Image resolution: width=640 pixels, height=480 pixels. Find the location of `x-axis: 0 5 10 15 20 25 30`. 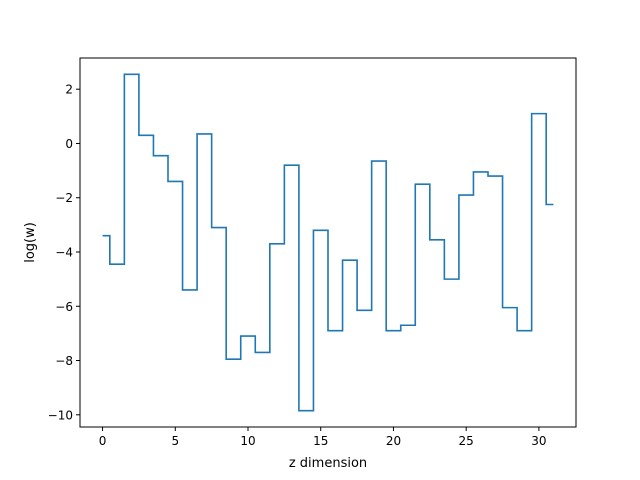

x-axis: 0 5 10 15 20 25 30 is located at coordinates (323, 437).